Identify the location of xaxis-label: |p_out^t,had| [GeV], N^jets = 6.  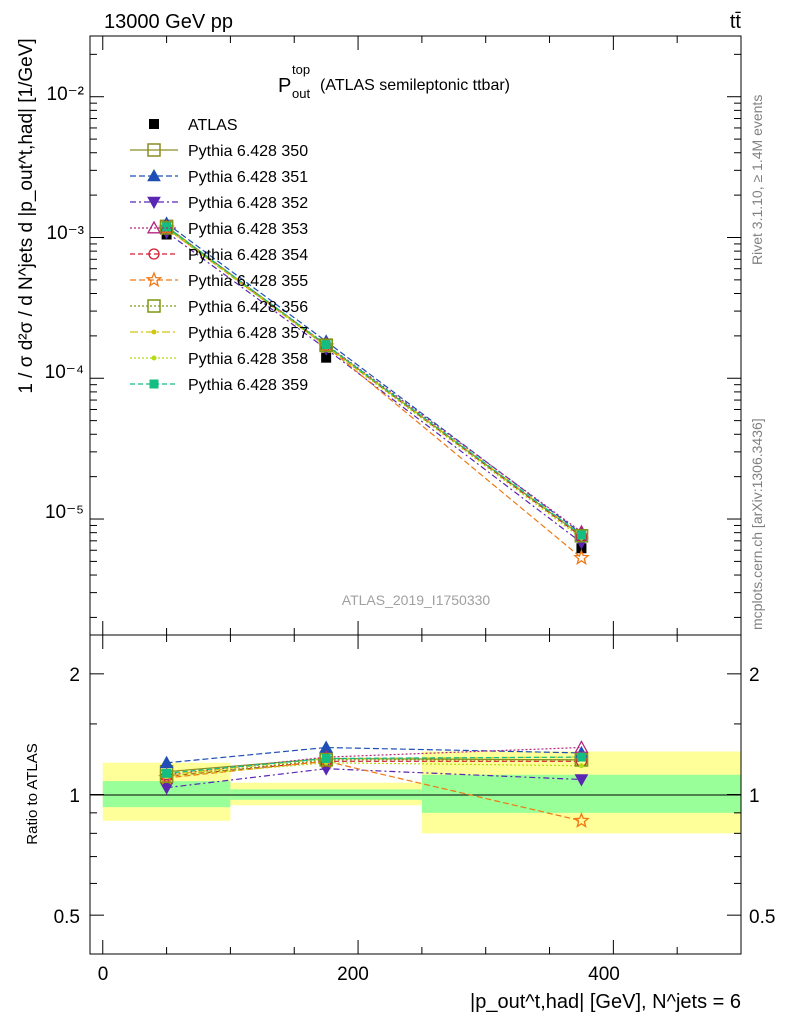
(605, 1002).